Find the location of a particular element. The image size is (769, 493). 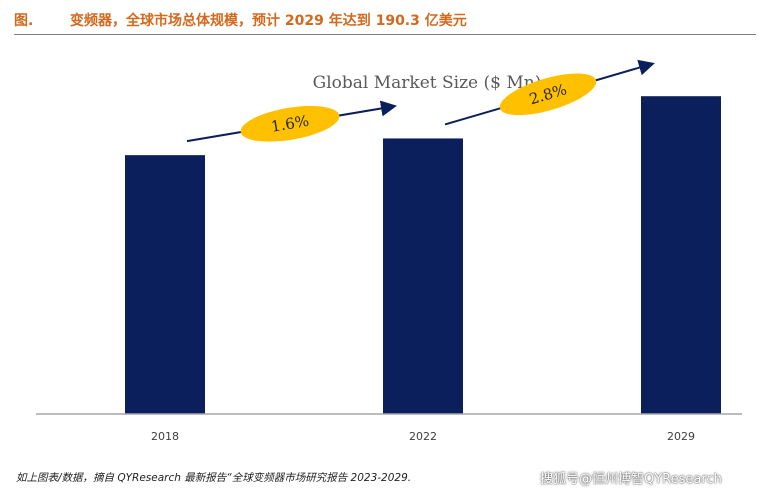

figure-header: 图. 变频器，全球市场总体规模，预计 2029 年达到 190.3 亿美元 is located at coordinates (385, 19).